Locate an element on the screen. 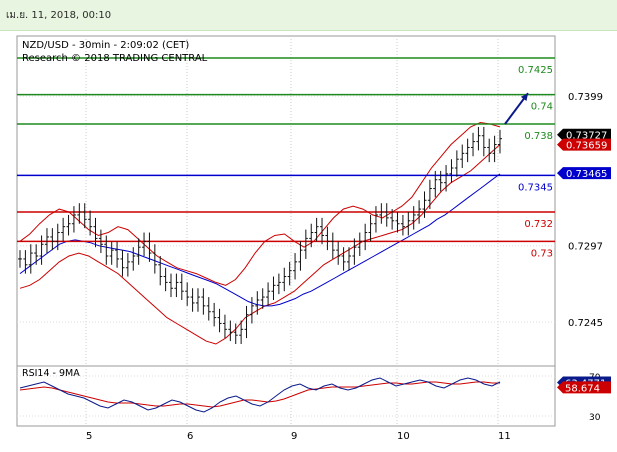 The height and width of the screenshot is (452, 617). current-price-badge-bg is located at coordinates (584, 134).